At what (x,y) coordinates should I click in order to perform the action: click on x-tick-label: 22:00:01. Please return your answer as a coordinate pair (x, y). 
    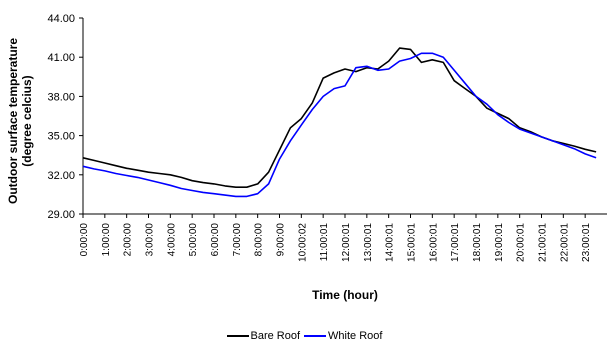
    Looking at the image, I should click on (564, 242).